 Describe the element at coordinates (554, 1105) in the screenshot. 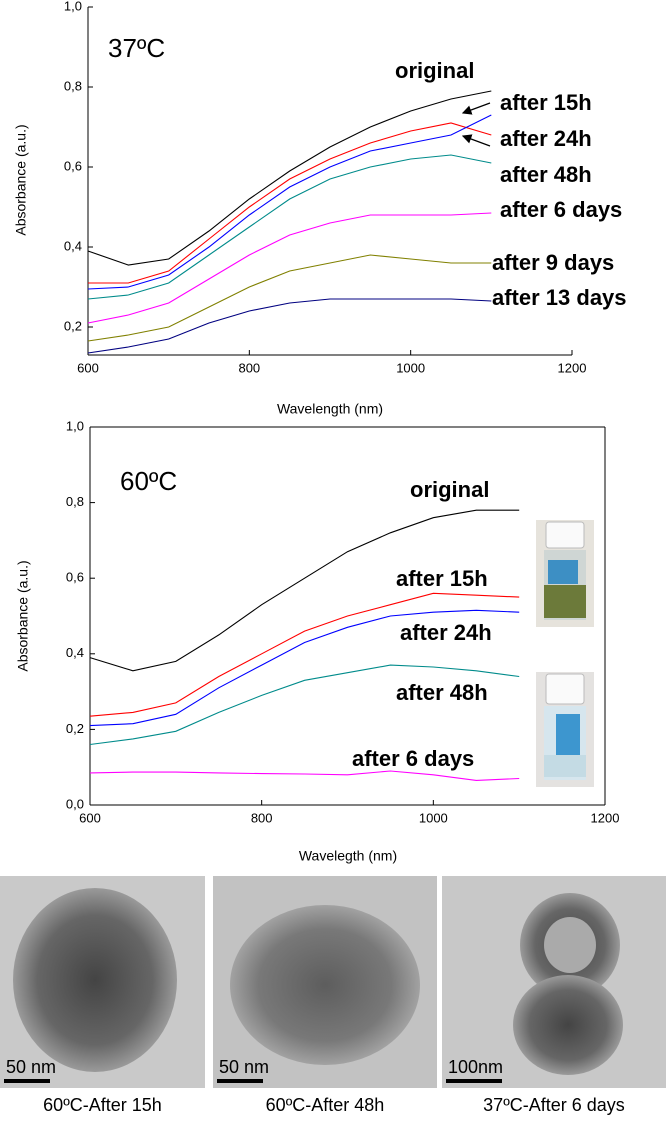

I see `caption: 37ºC-After 6 days` at that location.